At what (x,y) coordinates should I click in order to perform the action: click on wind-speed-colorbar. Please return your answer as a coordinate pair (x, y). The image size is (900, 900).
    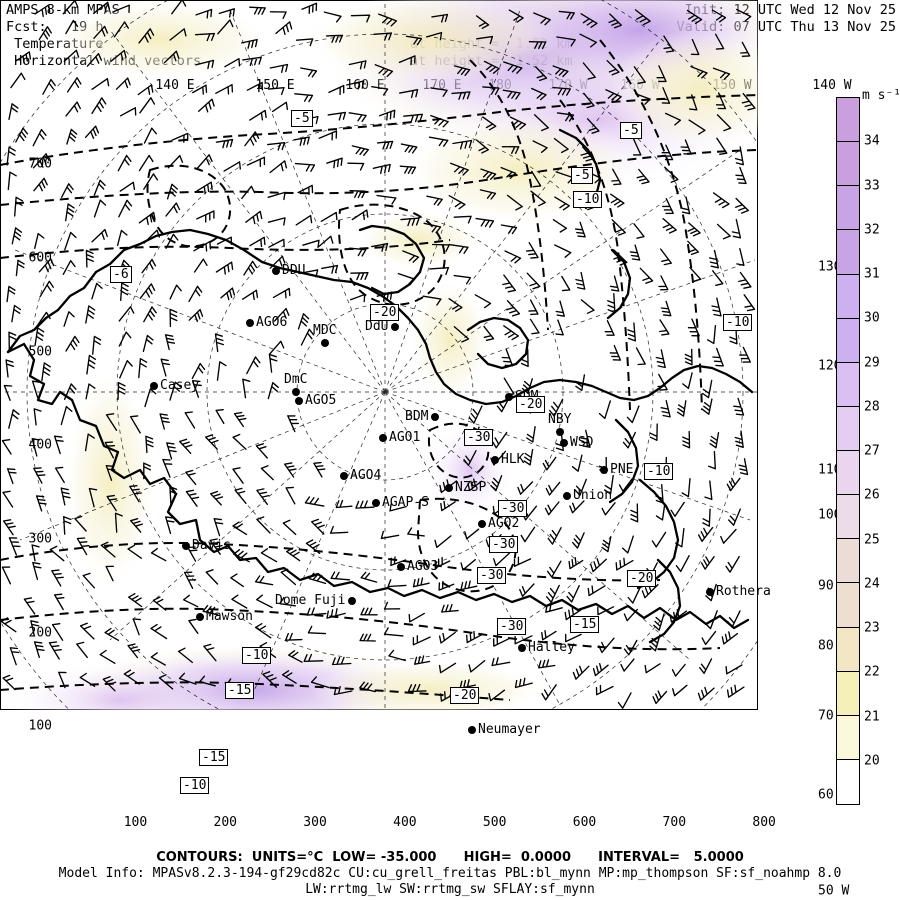
    Looking at the image, I should click on (848, 451).